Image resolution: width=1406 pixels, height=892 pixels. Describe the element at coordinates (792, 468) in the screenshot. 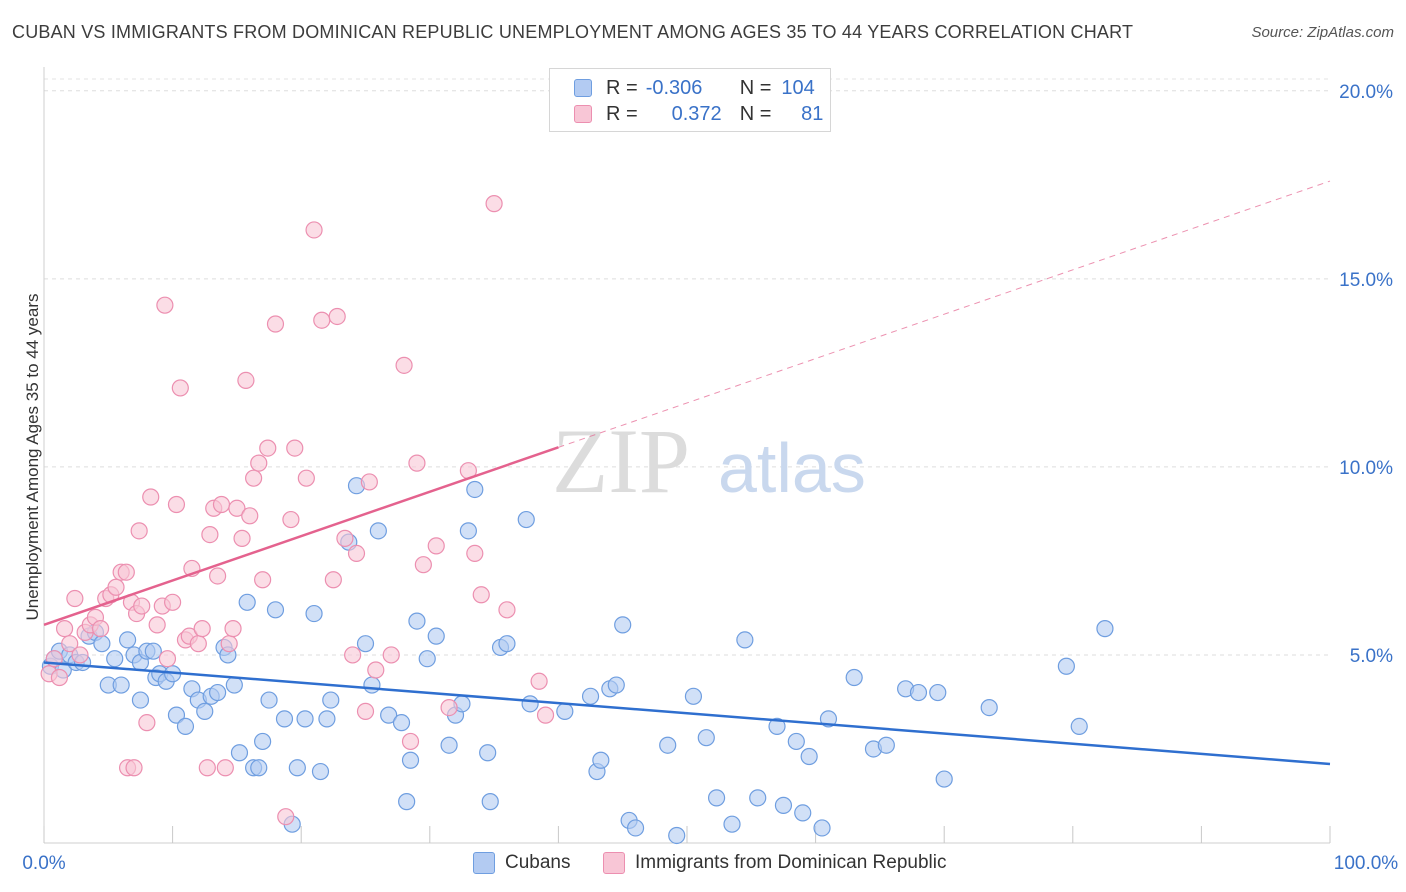

I see `watermark-atlas: atlas` at that location.